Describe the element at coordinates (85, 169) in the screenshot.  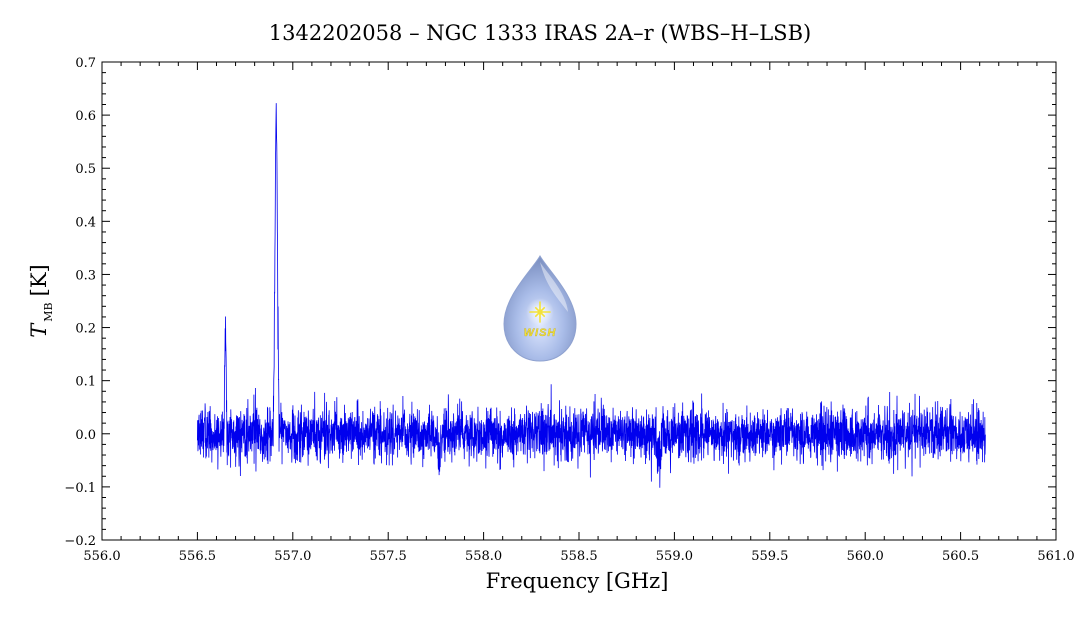
I see `y-tick-label: 0.5` at that location.